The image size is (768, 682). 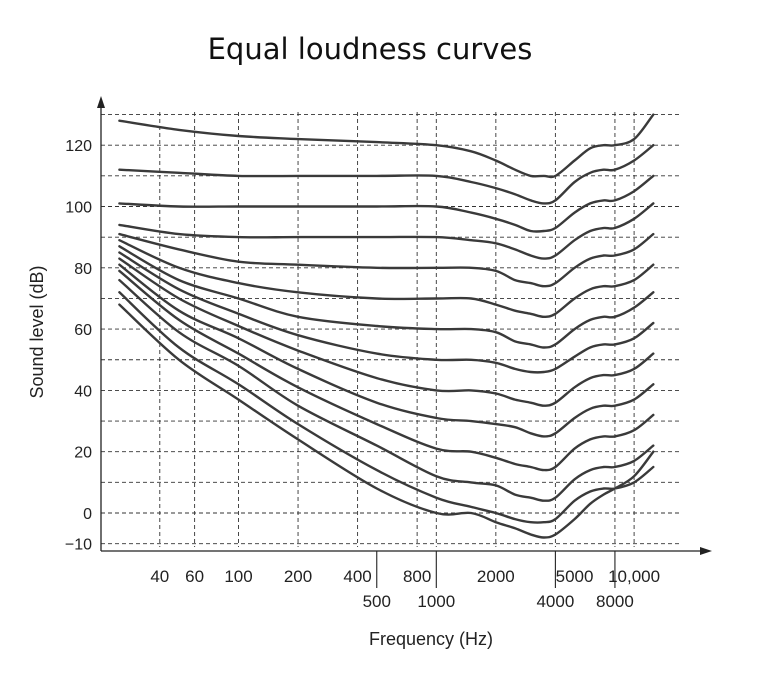 I want to click on y-tick-label: 0, so click(x=87, y=514).